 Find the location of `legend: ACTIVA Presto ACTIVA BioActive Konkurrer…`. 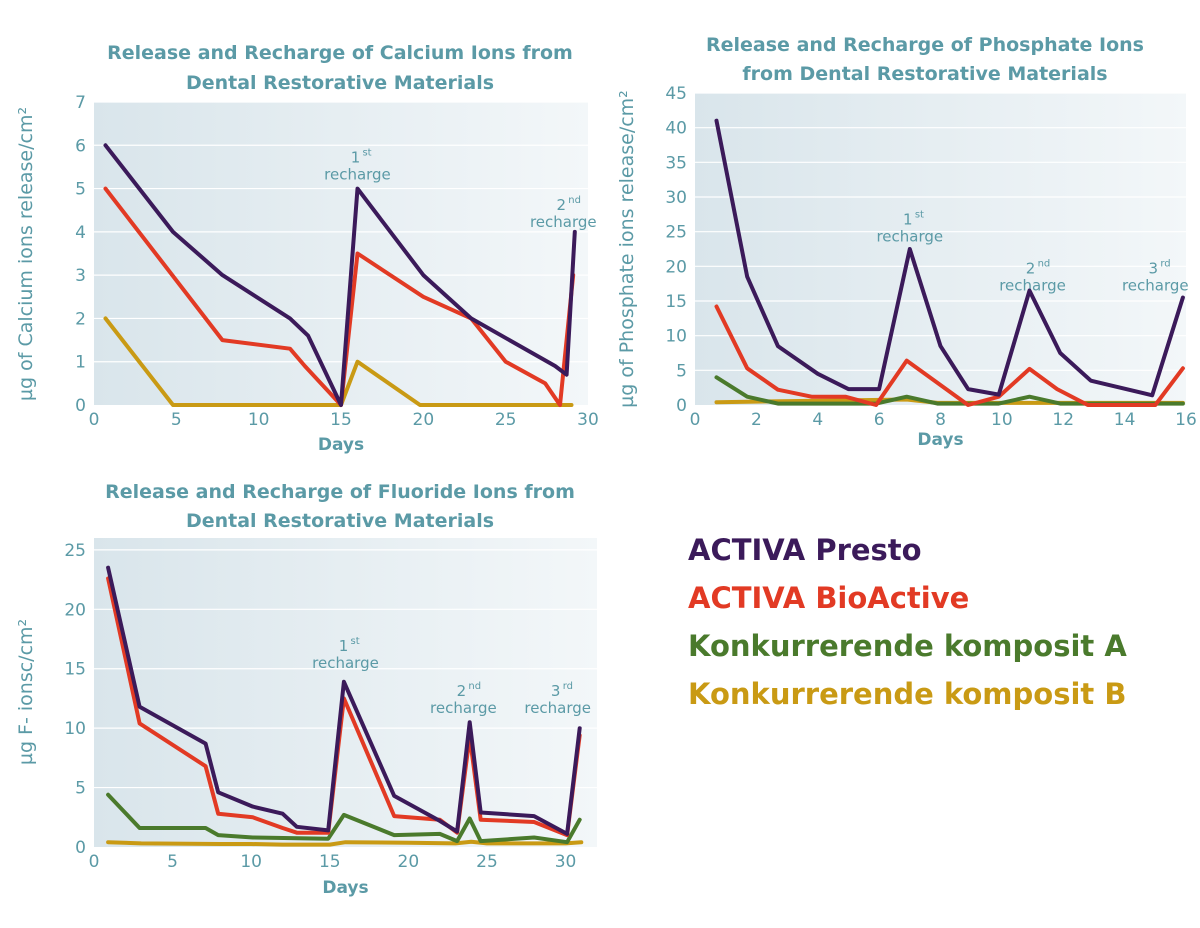

legend: ACTIVA Presto ACTIVA BioActive Konkurrer… is located at coordinates (907, 622).